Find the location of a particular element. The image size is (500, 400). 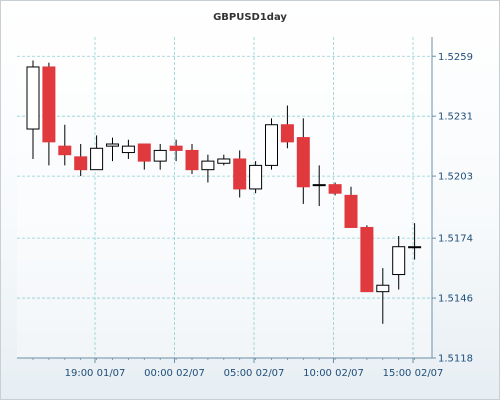

y-tick-labels: 1.5118 1.5146 1.5174 1.5203 1.5231 1.5259 is located at coordinates (455, 208).